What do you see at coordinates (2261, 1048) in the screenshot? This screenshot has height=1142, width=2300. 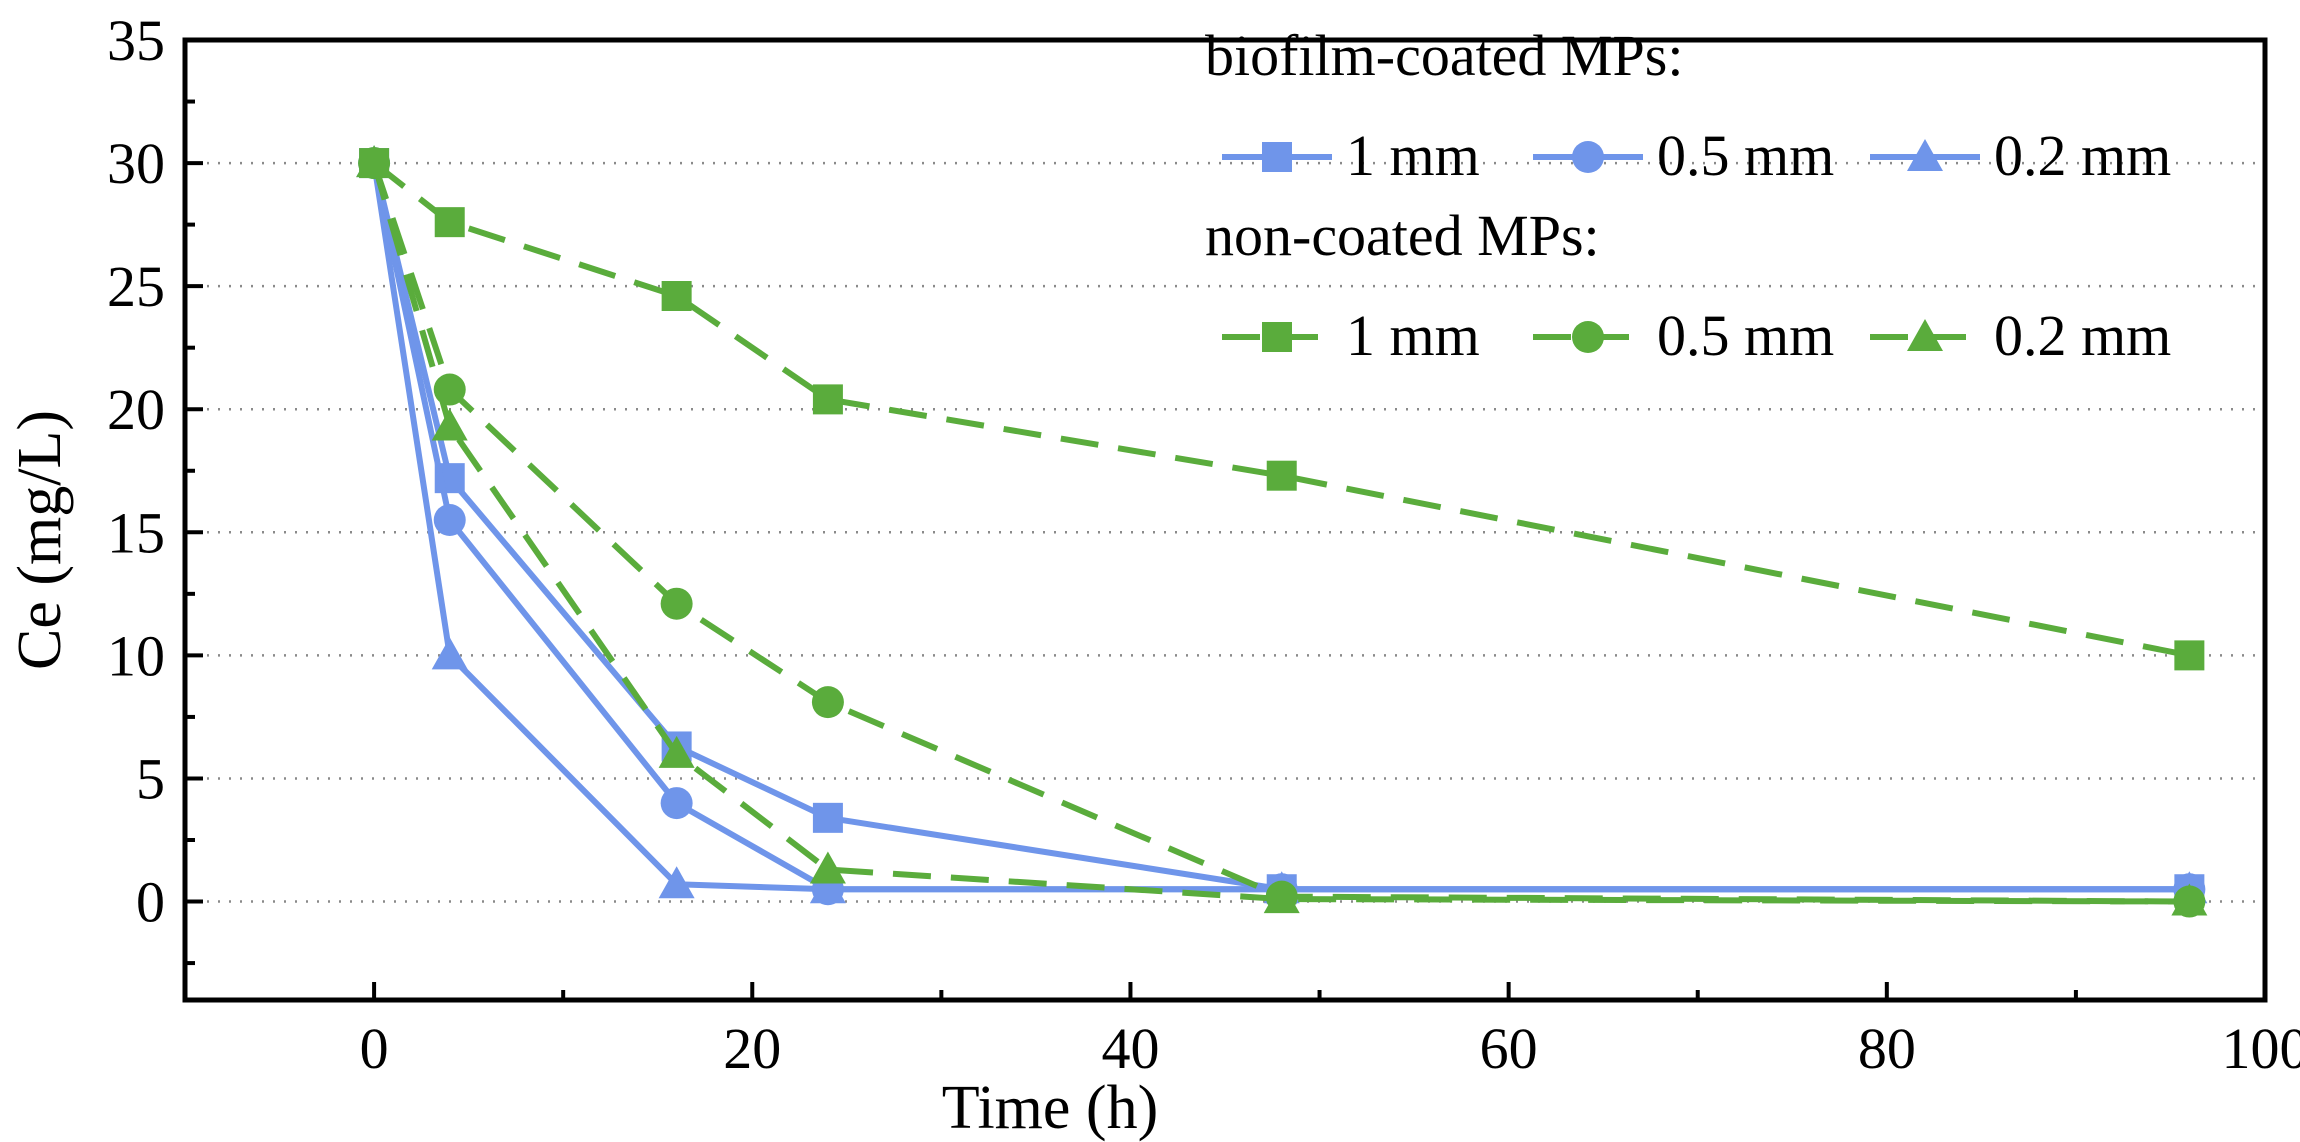 I see `x-tick-label-100: 100` at bounding box center [2261, 1048].